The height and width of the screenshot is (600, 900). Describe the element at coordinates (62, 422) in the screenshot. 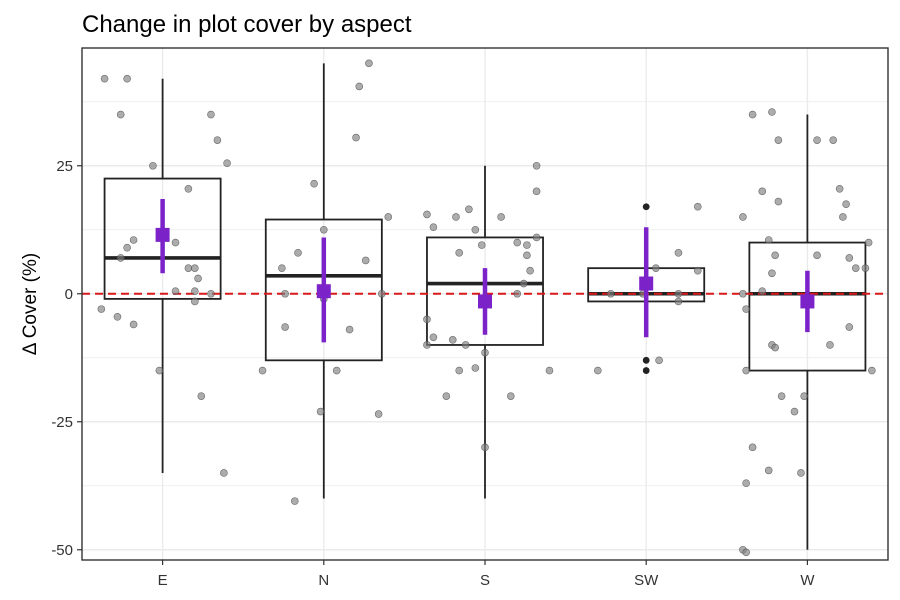

I see `y-tick-label: -25` at that location.